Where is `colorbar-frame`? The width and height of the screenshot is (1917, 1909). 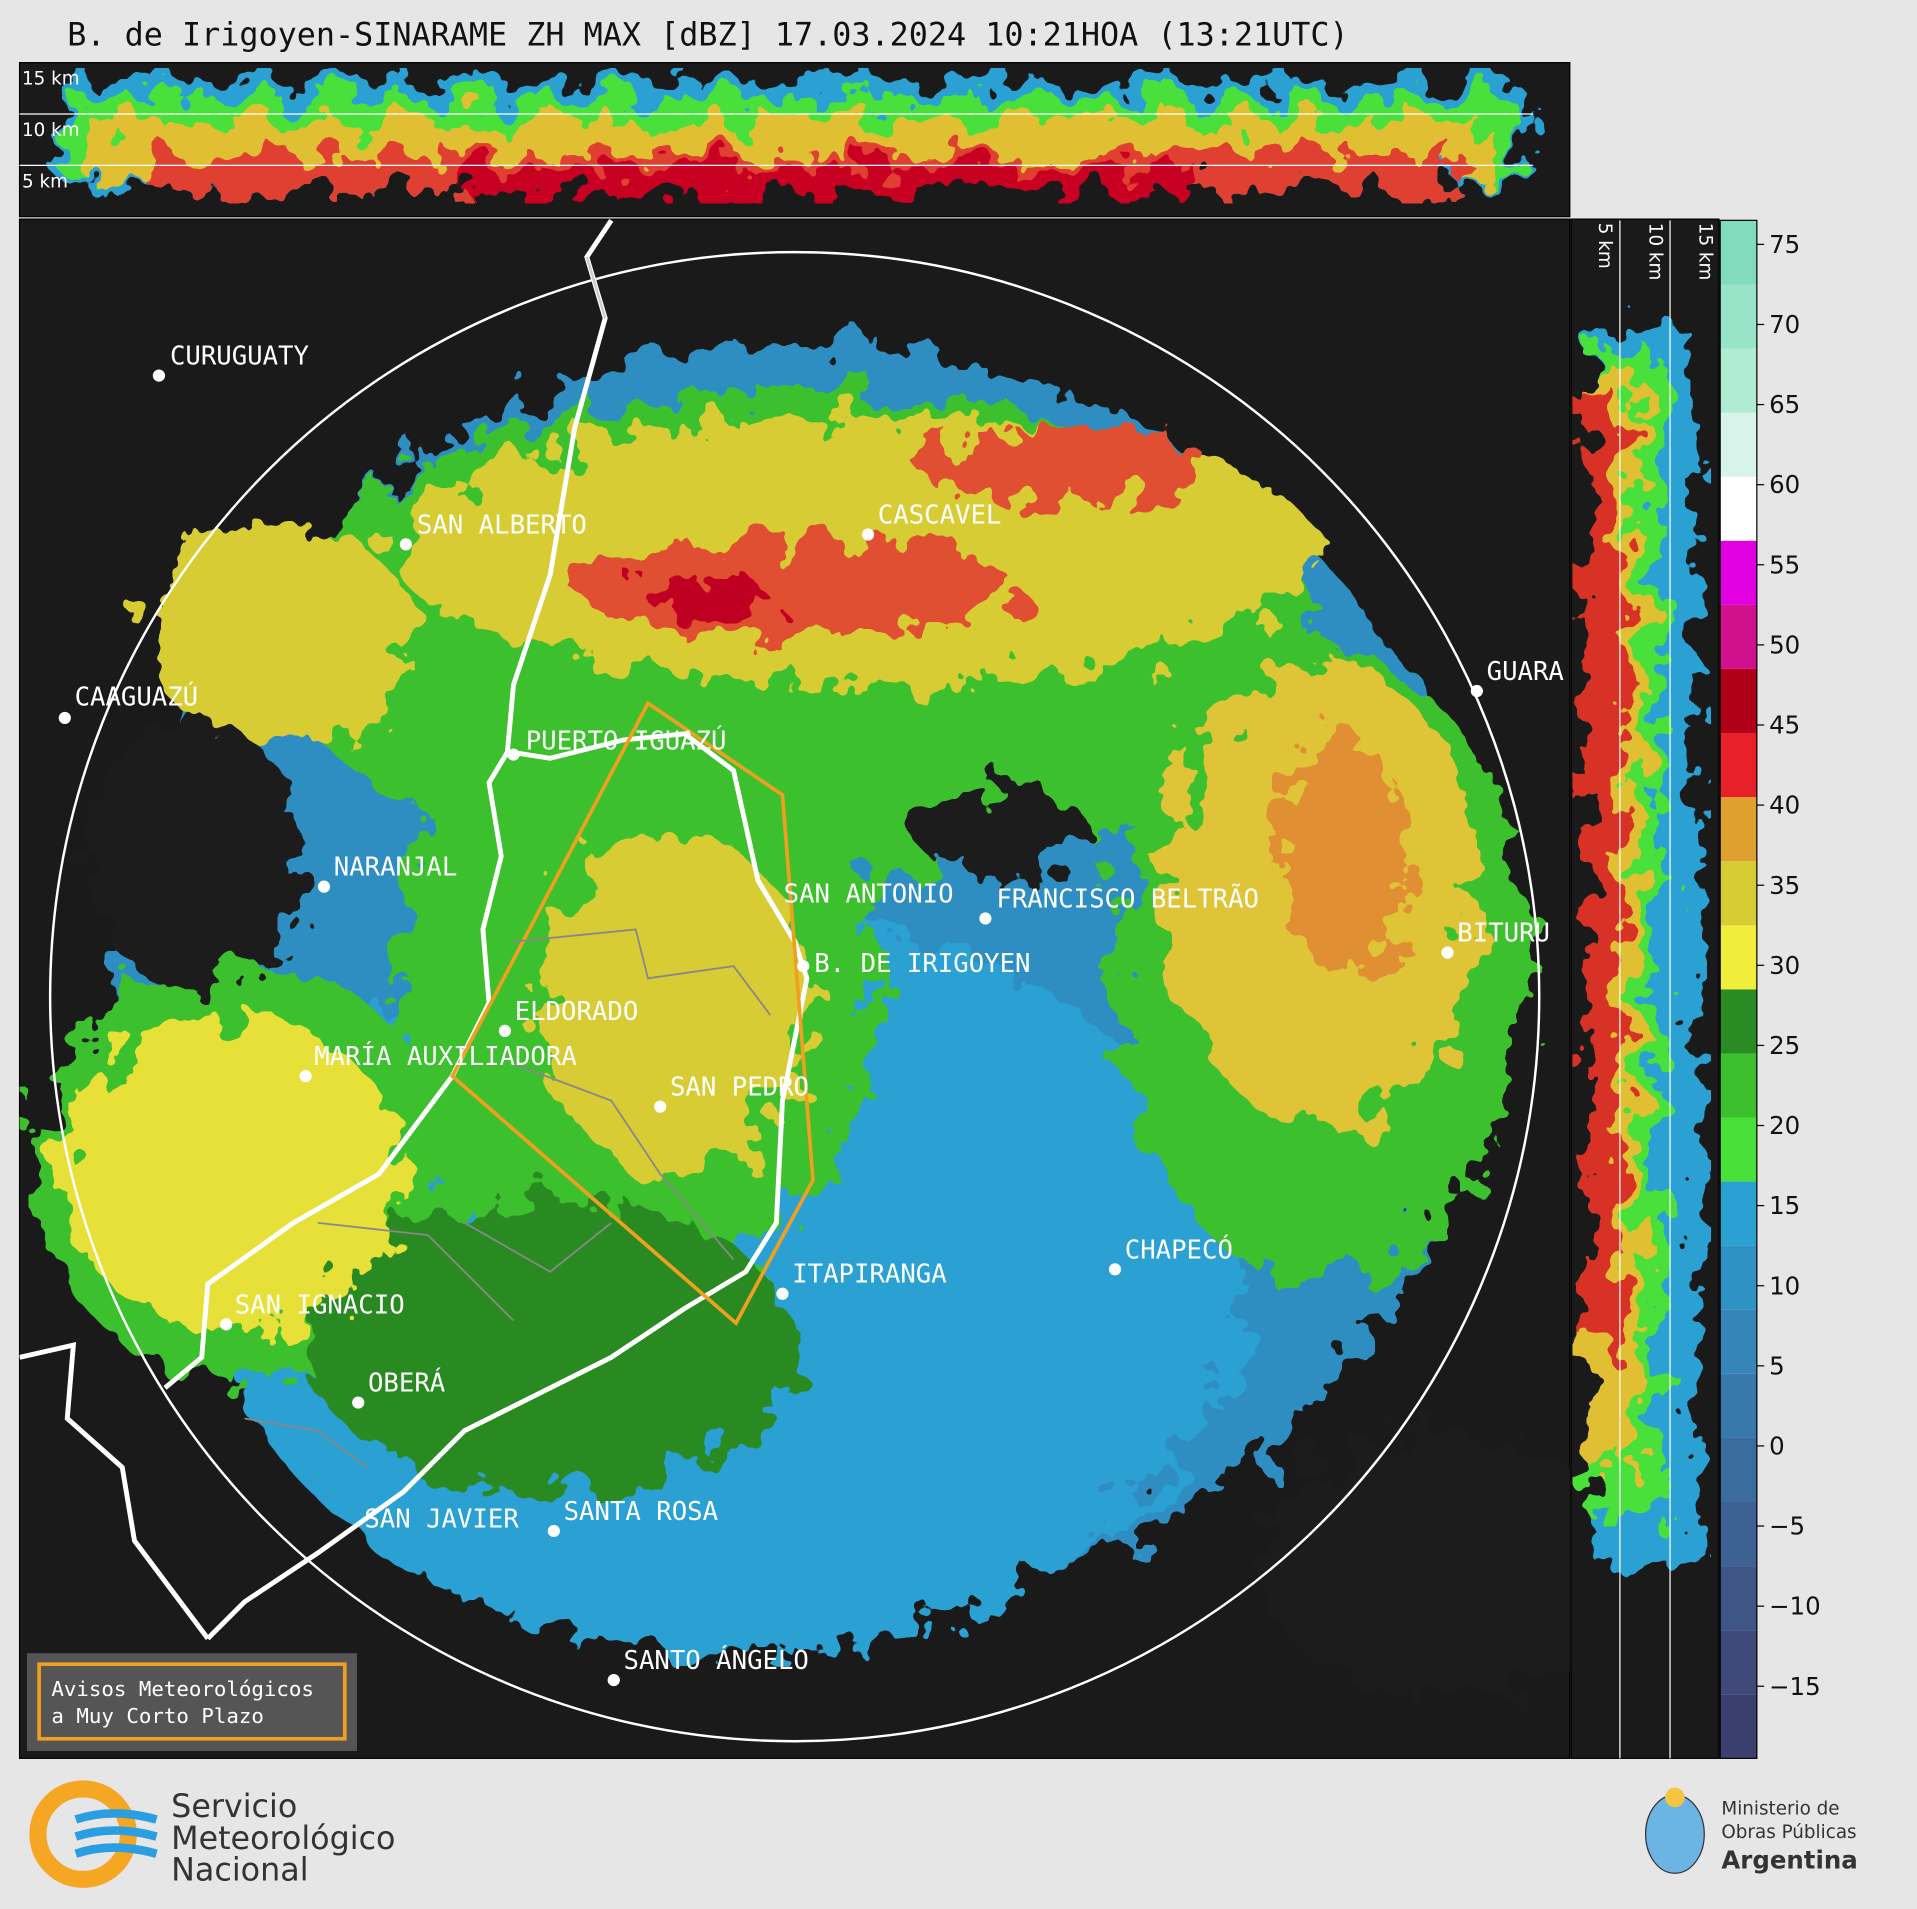
colorbar-frame is located at coordinates (1738, 989).